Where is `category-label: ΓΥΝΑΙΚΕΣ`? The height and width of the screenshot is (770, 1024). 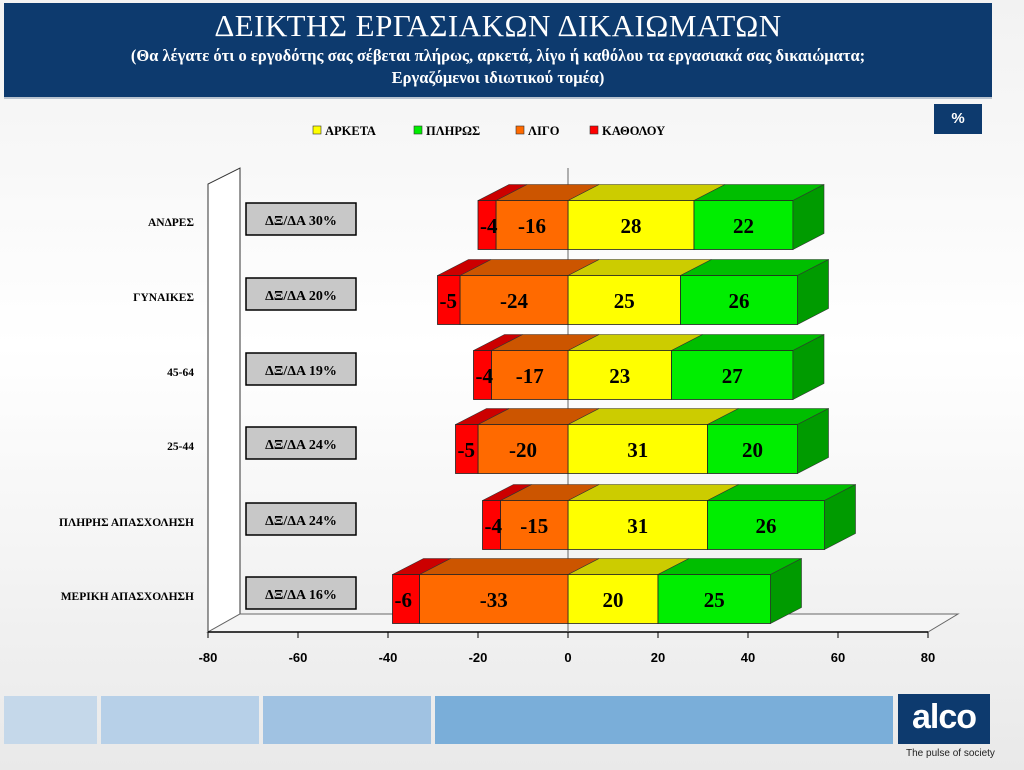 category-label: ΓΥΝΑΙΚΕΣ is located at coordinates (163, 298).